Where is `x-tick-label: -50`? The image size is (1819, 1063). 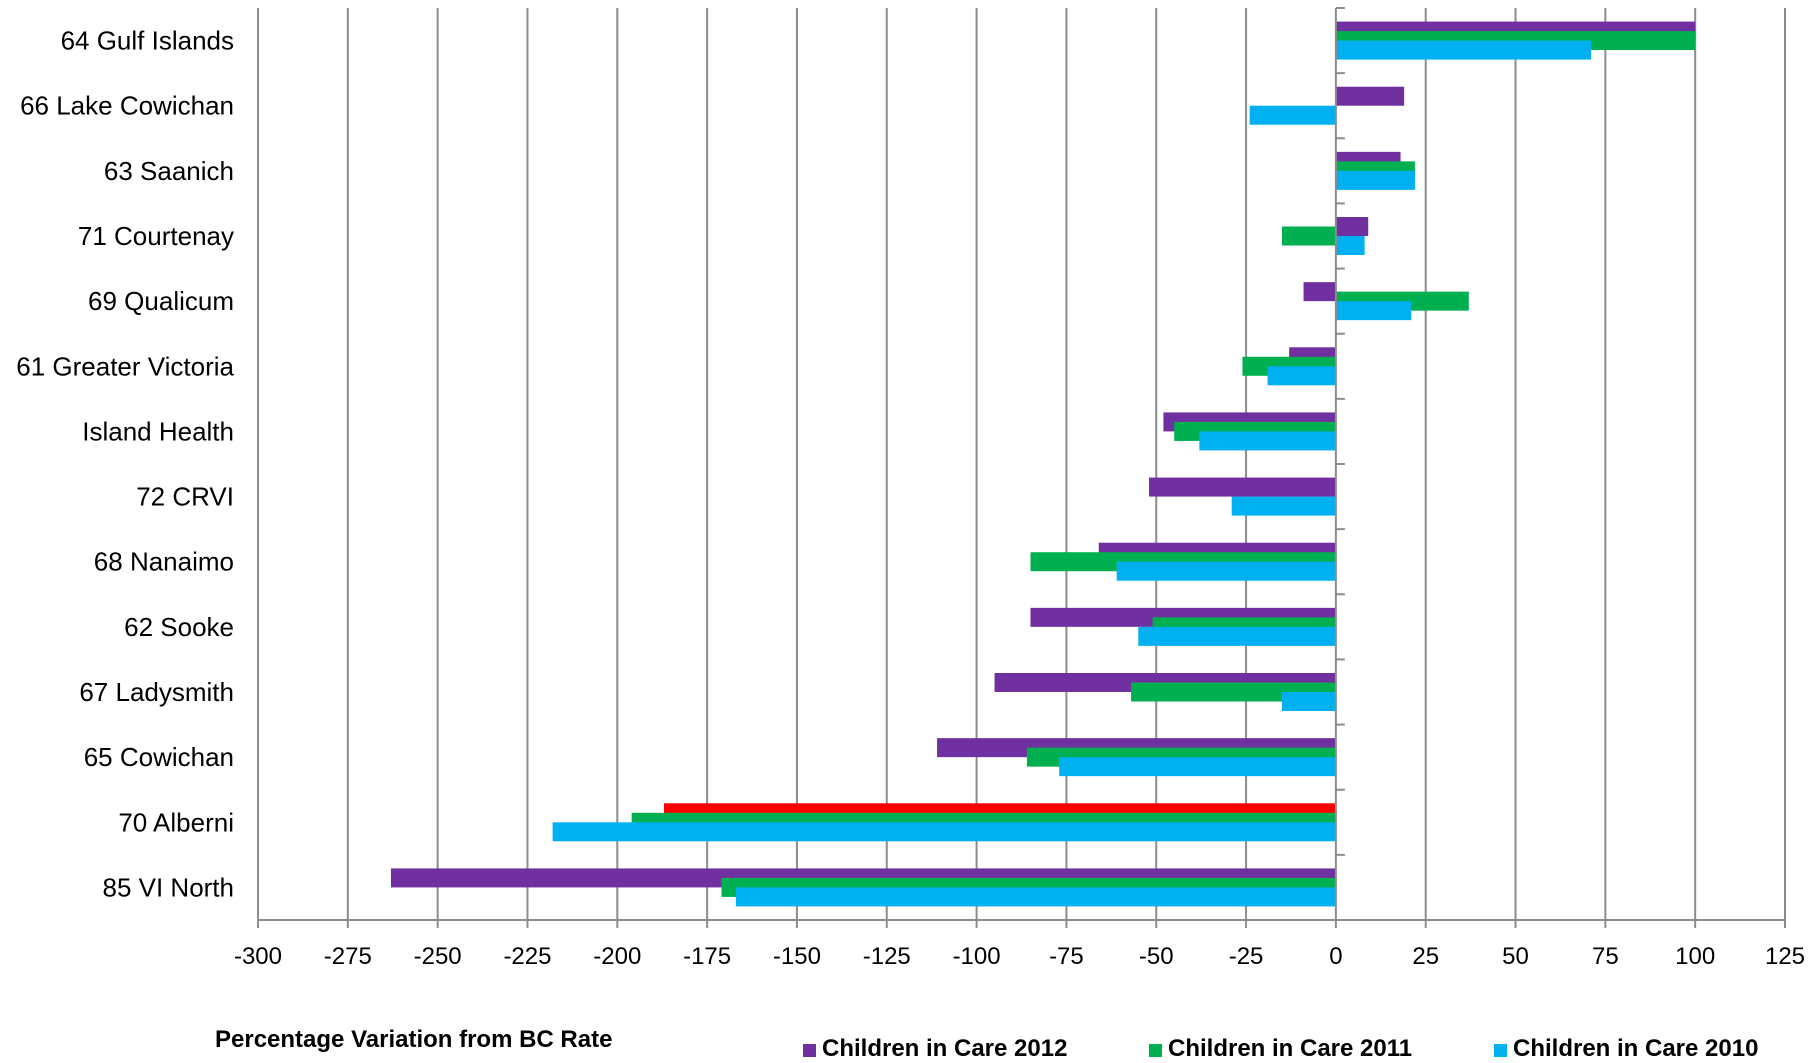 x-tick-label: -50 is located at coordinates (1156, 956).